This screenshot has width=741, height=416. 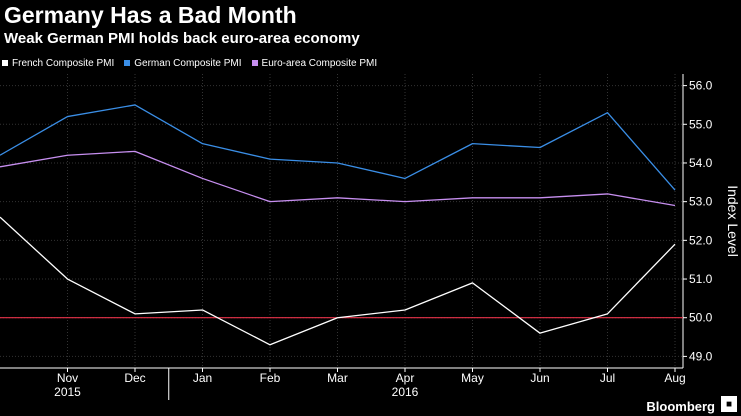 What do you see at coordinates (202, 378) in the screenshot?
I see `x-tick-label: Jan` at bounding box center [202, 378].